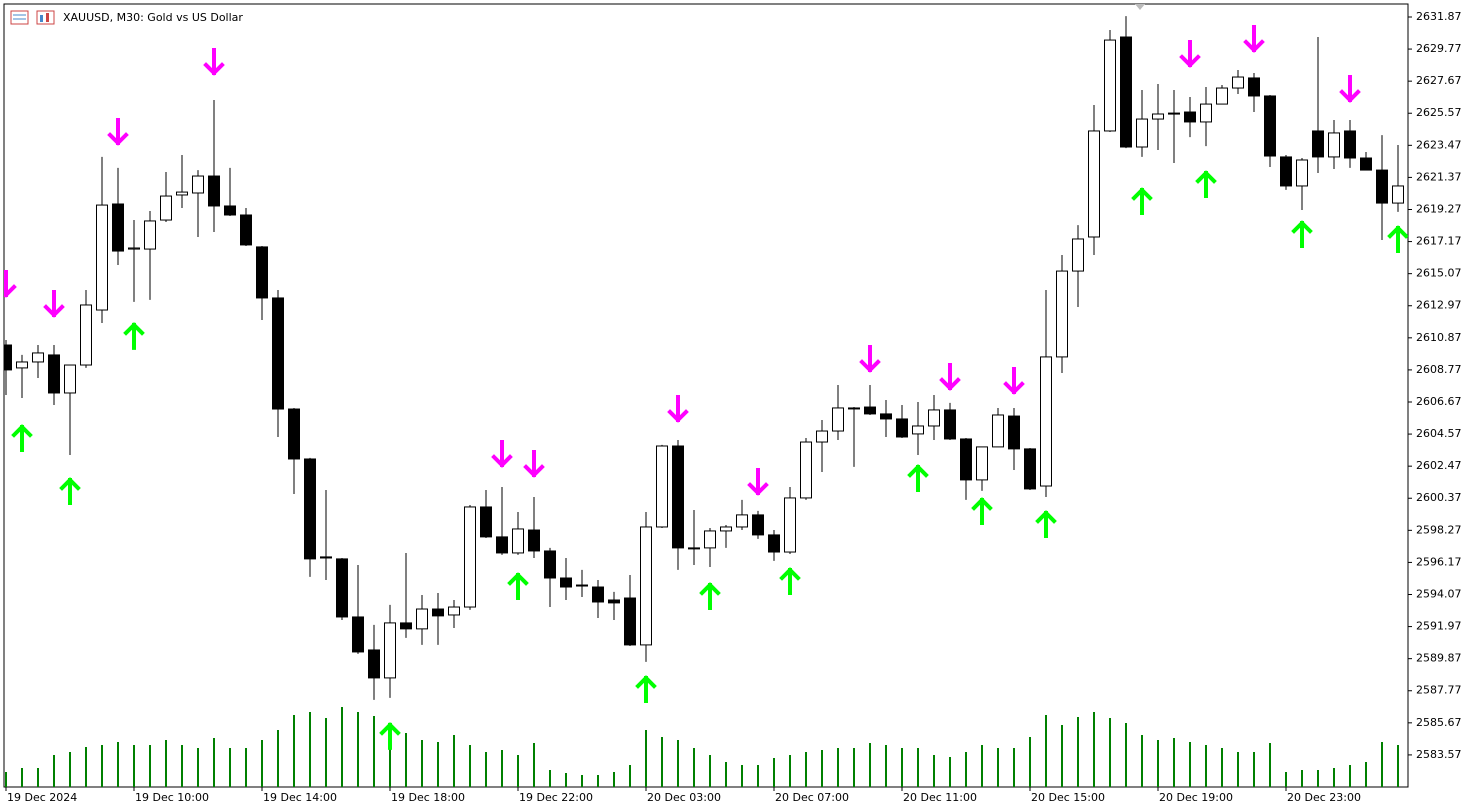 The width and height of the screenshot is (1483, 812). What do you see at coordinates (1439, 337) in the screenshot?
I see `y-tick-label: 2610.87` at bounding box center [1439, 337].